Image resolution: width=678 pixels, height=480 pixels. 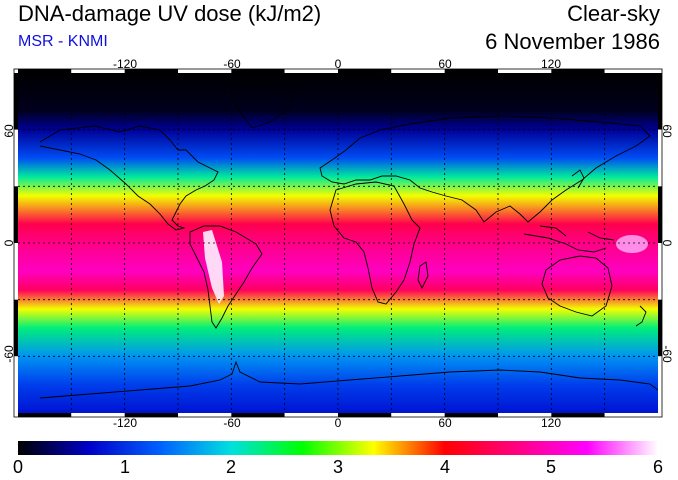 I want to click on right-lat-tick: -60, so click(x=667, y=354).